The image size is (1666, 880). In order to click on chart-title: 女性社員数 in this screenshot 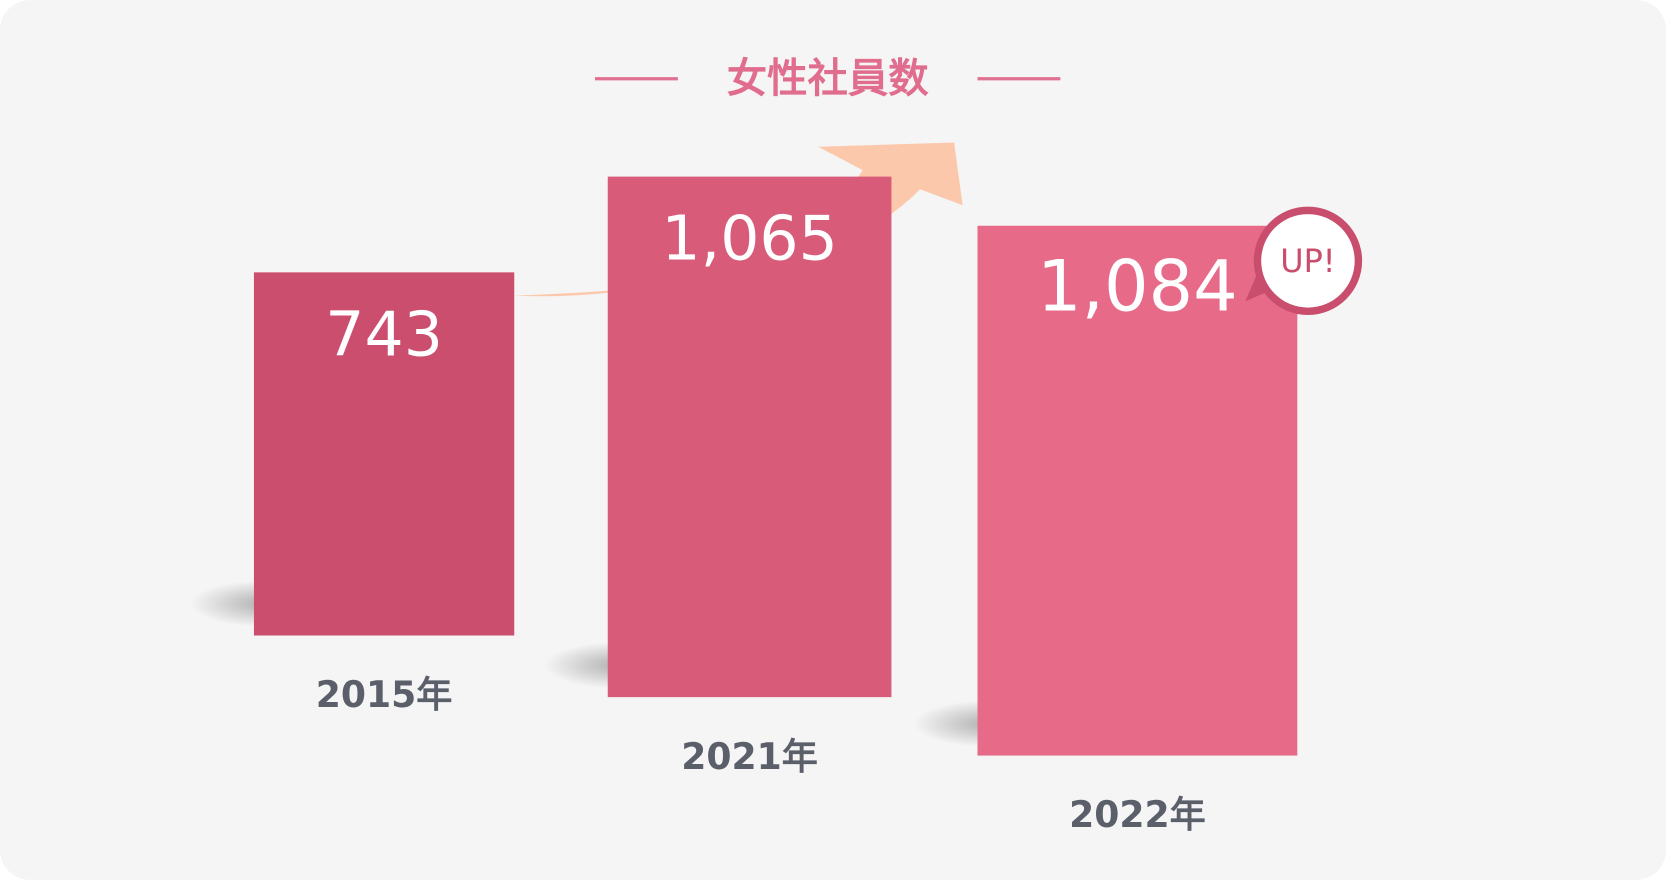, I will do `click(828, 78)`.